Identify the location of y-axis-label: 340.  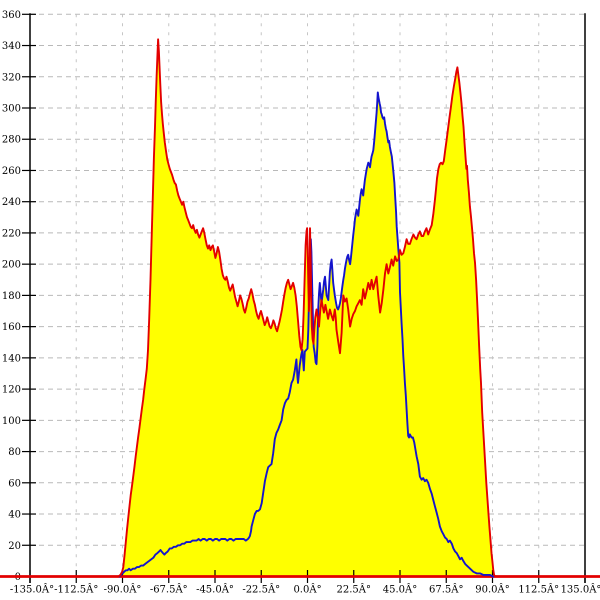
(11, 46).